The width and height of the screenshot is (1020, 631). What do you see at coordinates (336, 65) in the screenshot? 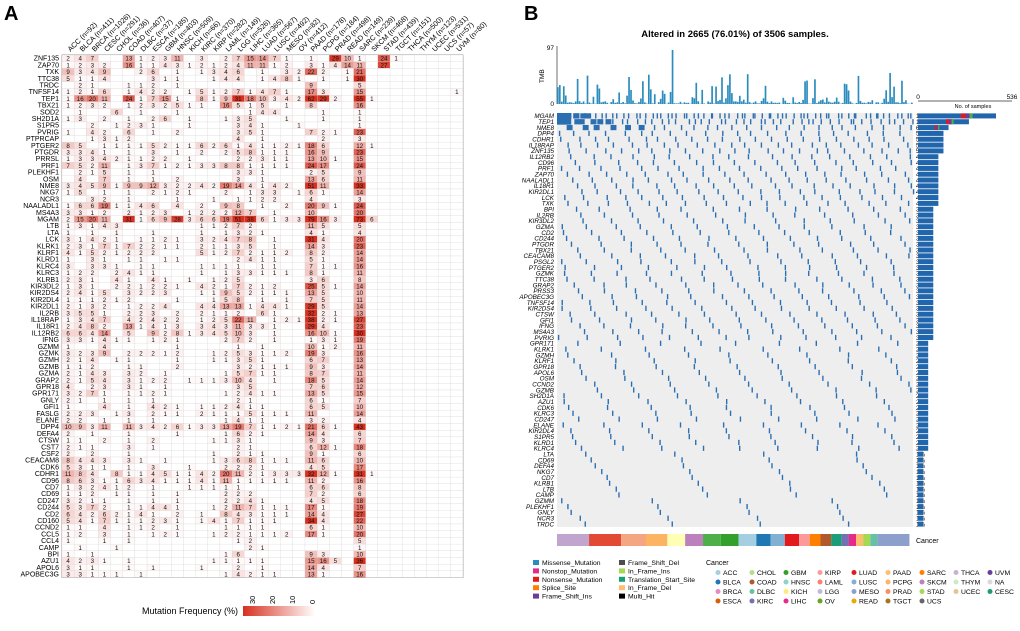
I see `heatmap-cell-value: 4` at bounding box center [336, 65].